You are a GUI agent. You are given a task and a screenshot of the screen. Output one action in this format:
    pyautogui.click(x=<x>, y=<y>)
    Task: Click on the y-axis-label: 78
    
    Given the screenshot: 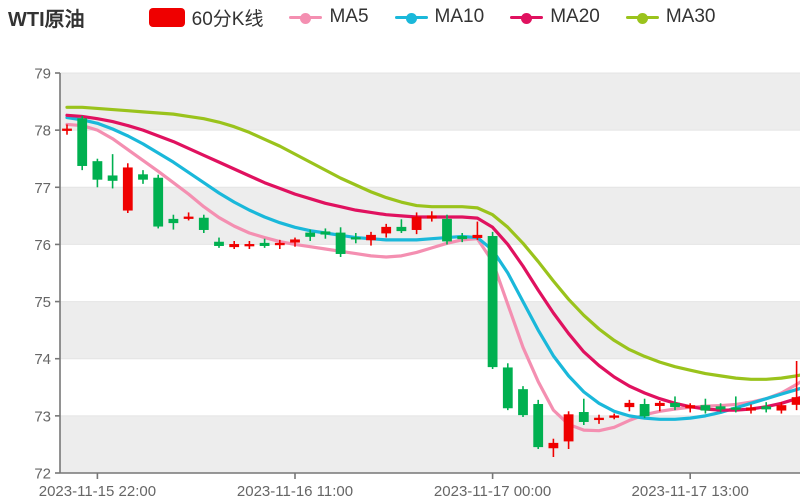 What is the action you would take?
    pyautogui.click(x=42, y=131)
    